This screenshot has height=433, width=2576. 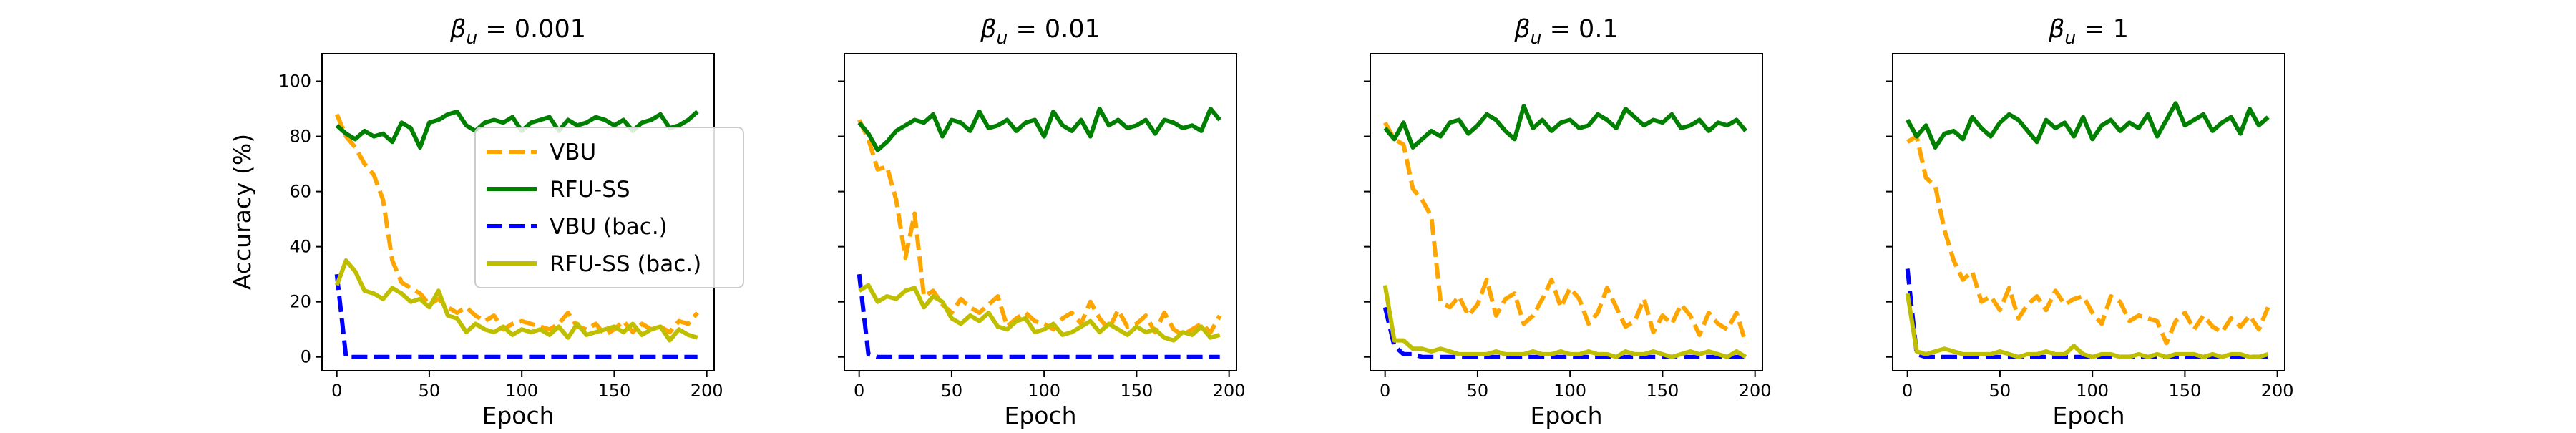 What do you see at coordinates (573, 152) in the screenshot?
I see `legend-label-vbu: VBU` at bounding box center [573, 152].